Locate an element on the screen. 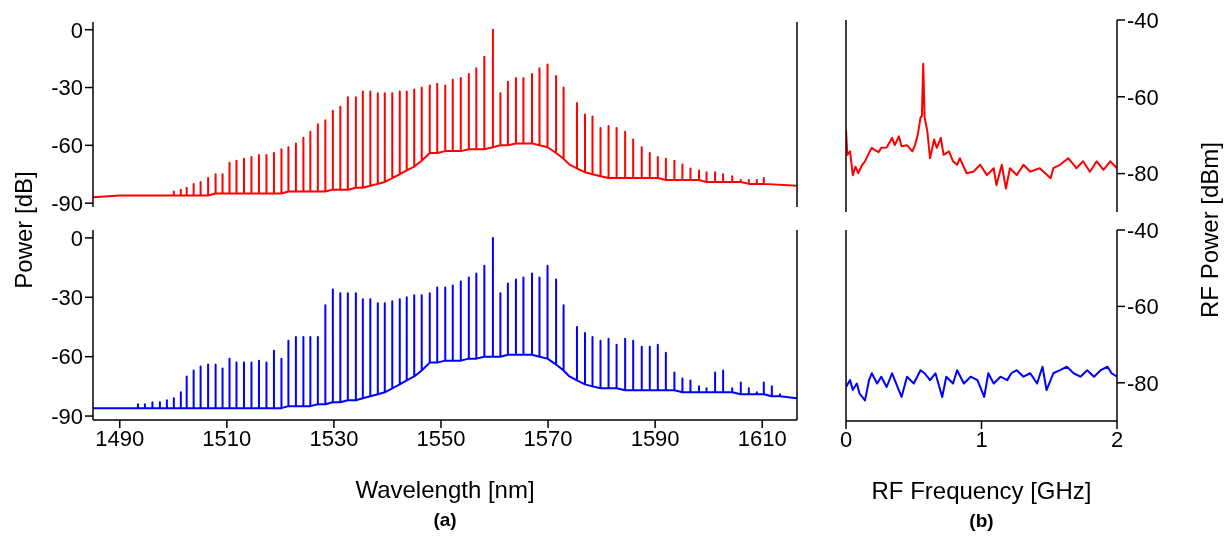  x-tick-label: 1550 is located at coordinates (441, 438).